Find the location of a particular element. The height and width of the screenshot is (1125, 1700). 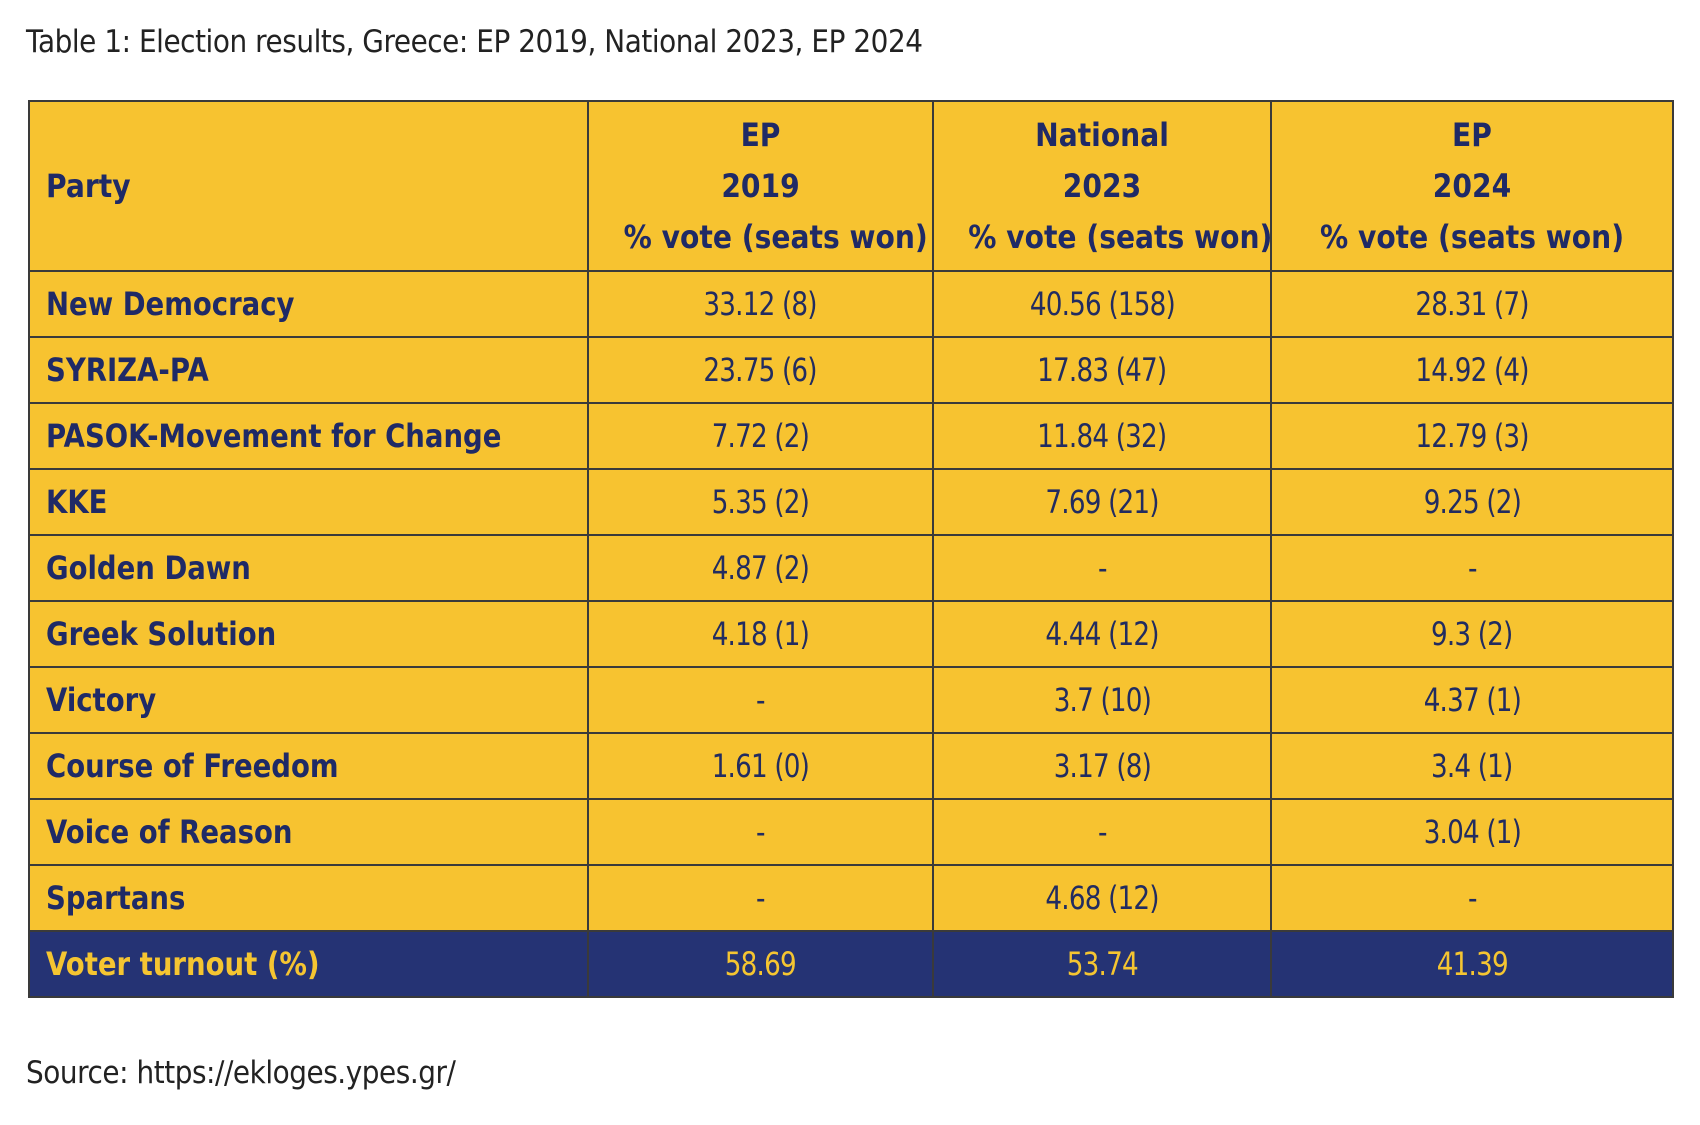

turnout-value: 58.69 is located at coordinates (760, 964).